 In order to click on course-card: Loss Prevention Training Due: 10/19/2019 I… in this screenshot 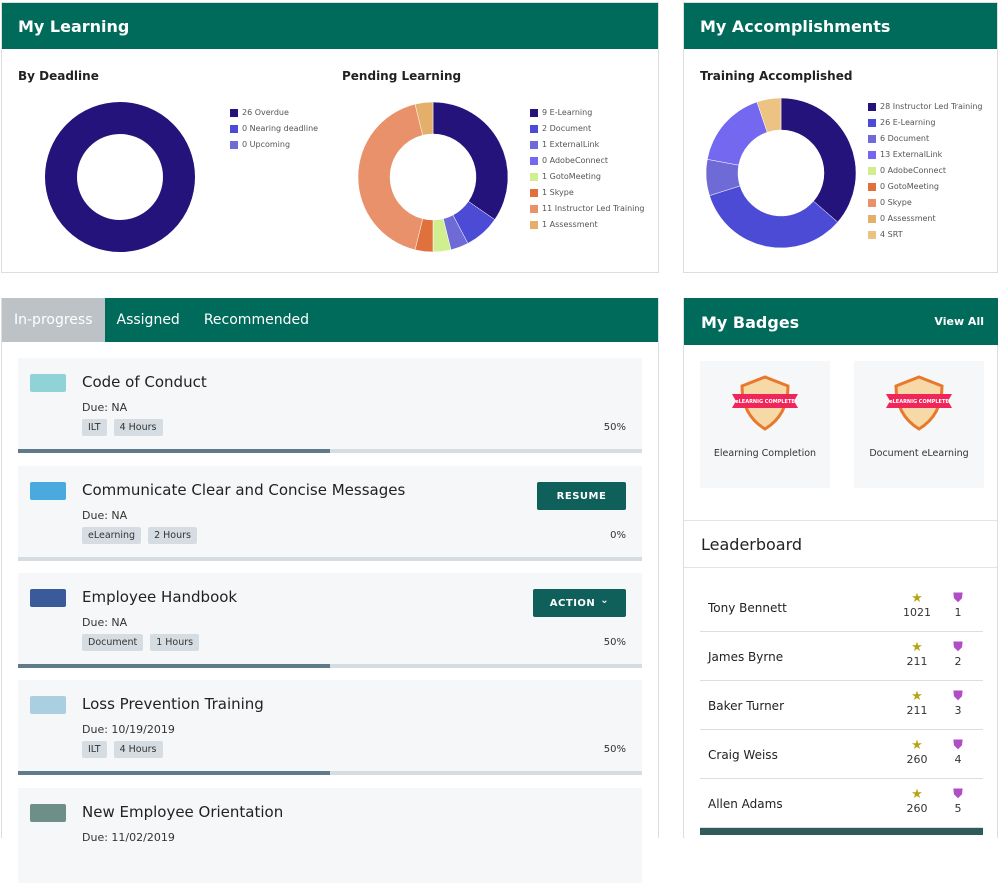, I will do `click(330, 727)`.